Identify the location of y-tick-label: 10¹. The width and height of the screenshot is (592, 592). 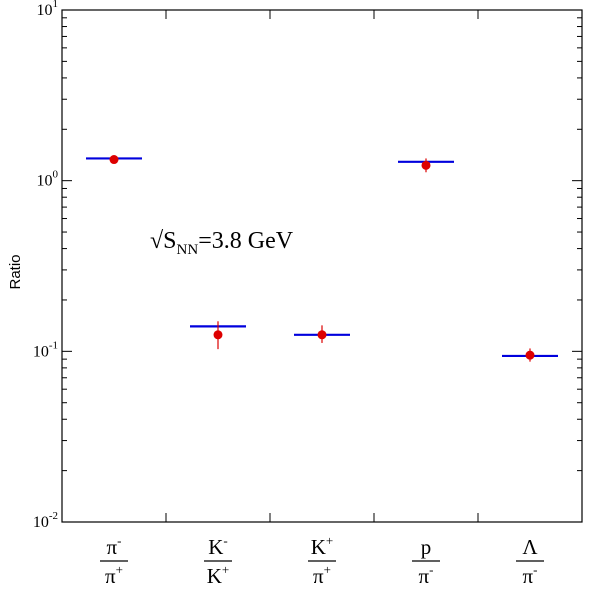
(48, 9).